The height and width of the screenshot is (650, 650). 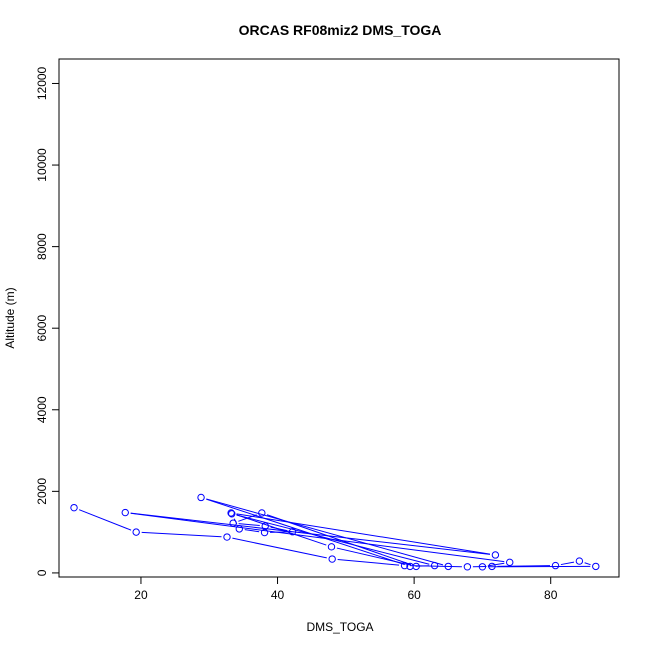 I want to click on y-tick-label: 10000, so click(x=42, y=165).